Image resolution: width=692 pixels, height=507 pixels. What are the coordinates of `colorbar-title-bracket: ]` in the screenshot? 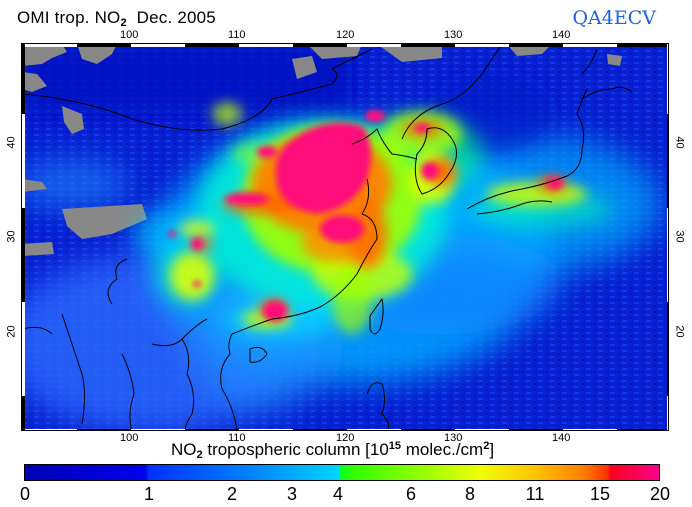 It's located at (492, 449).